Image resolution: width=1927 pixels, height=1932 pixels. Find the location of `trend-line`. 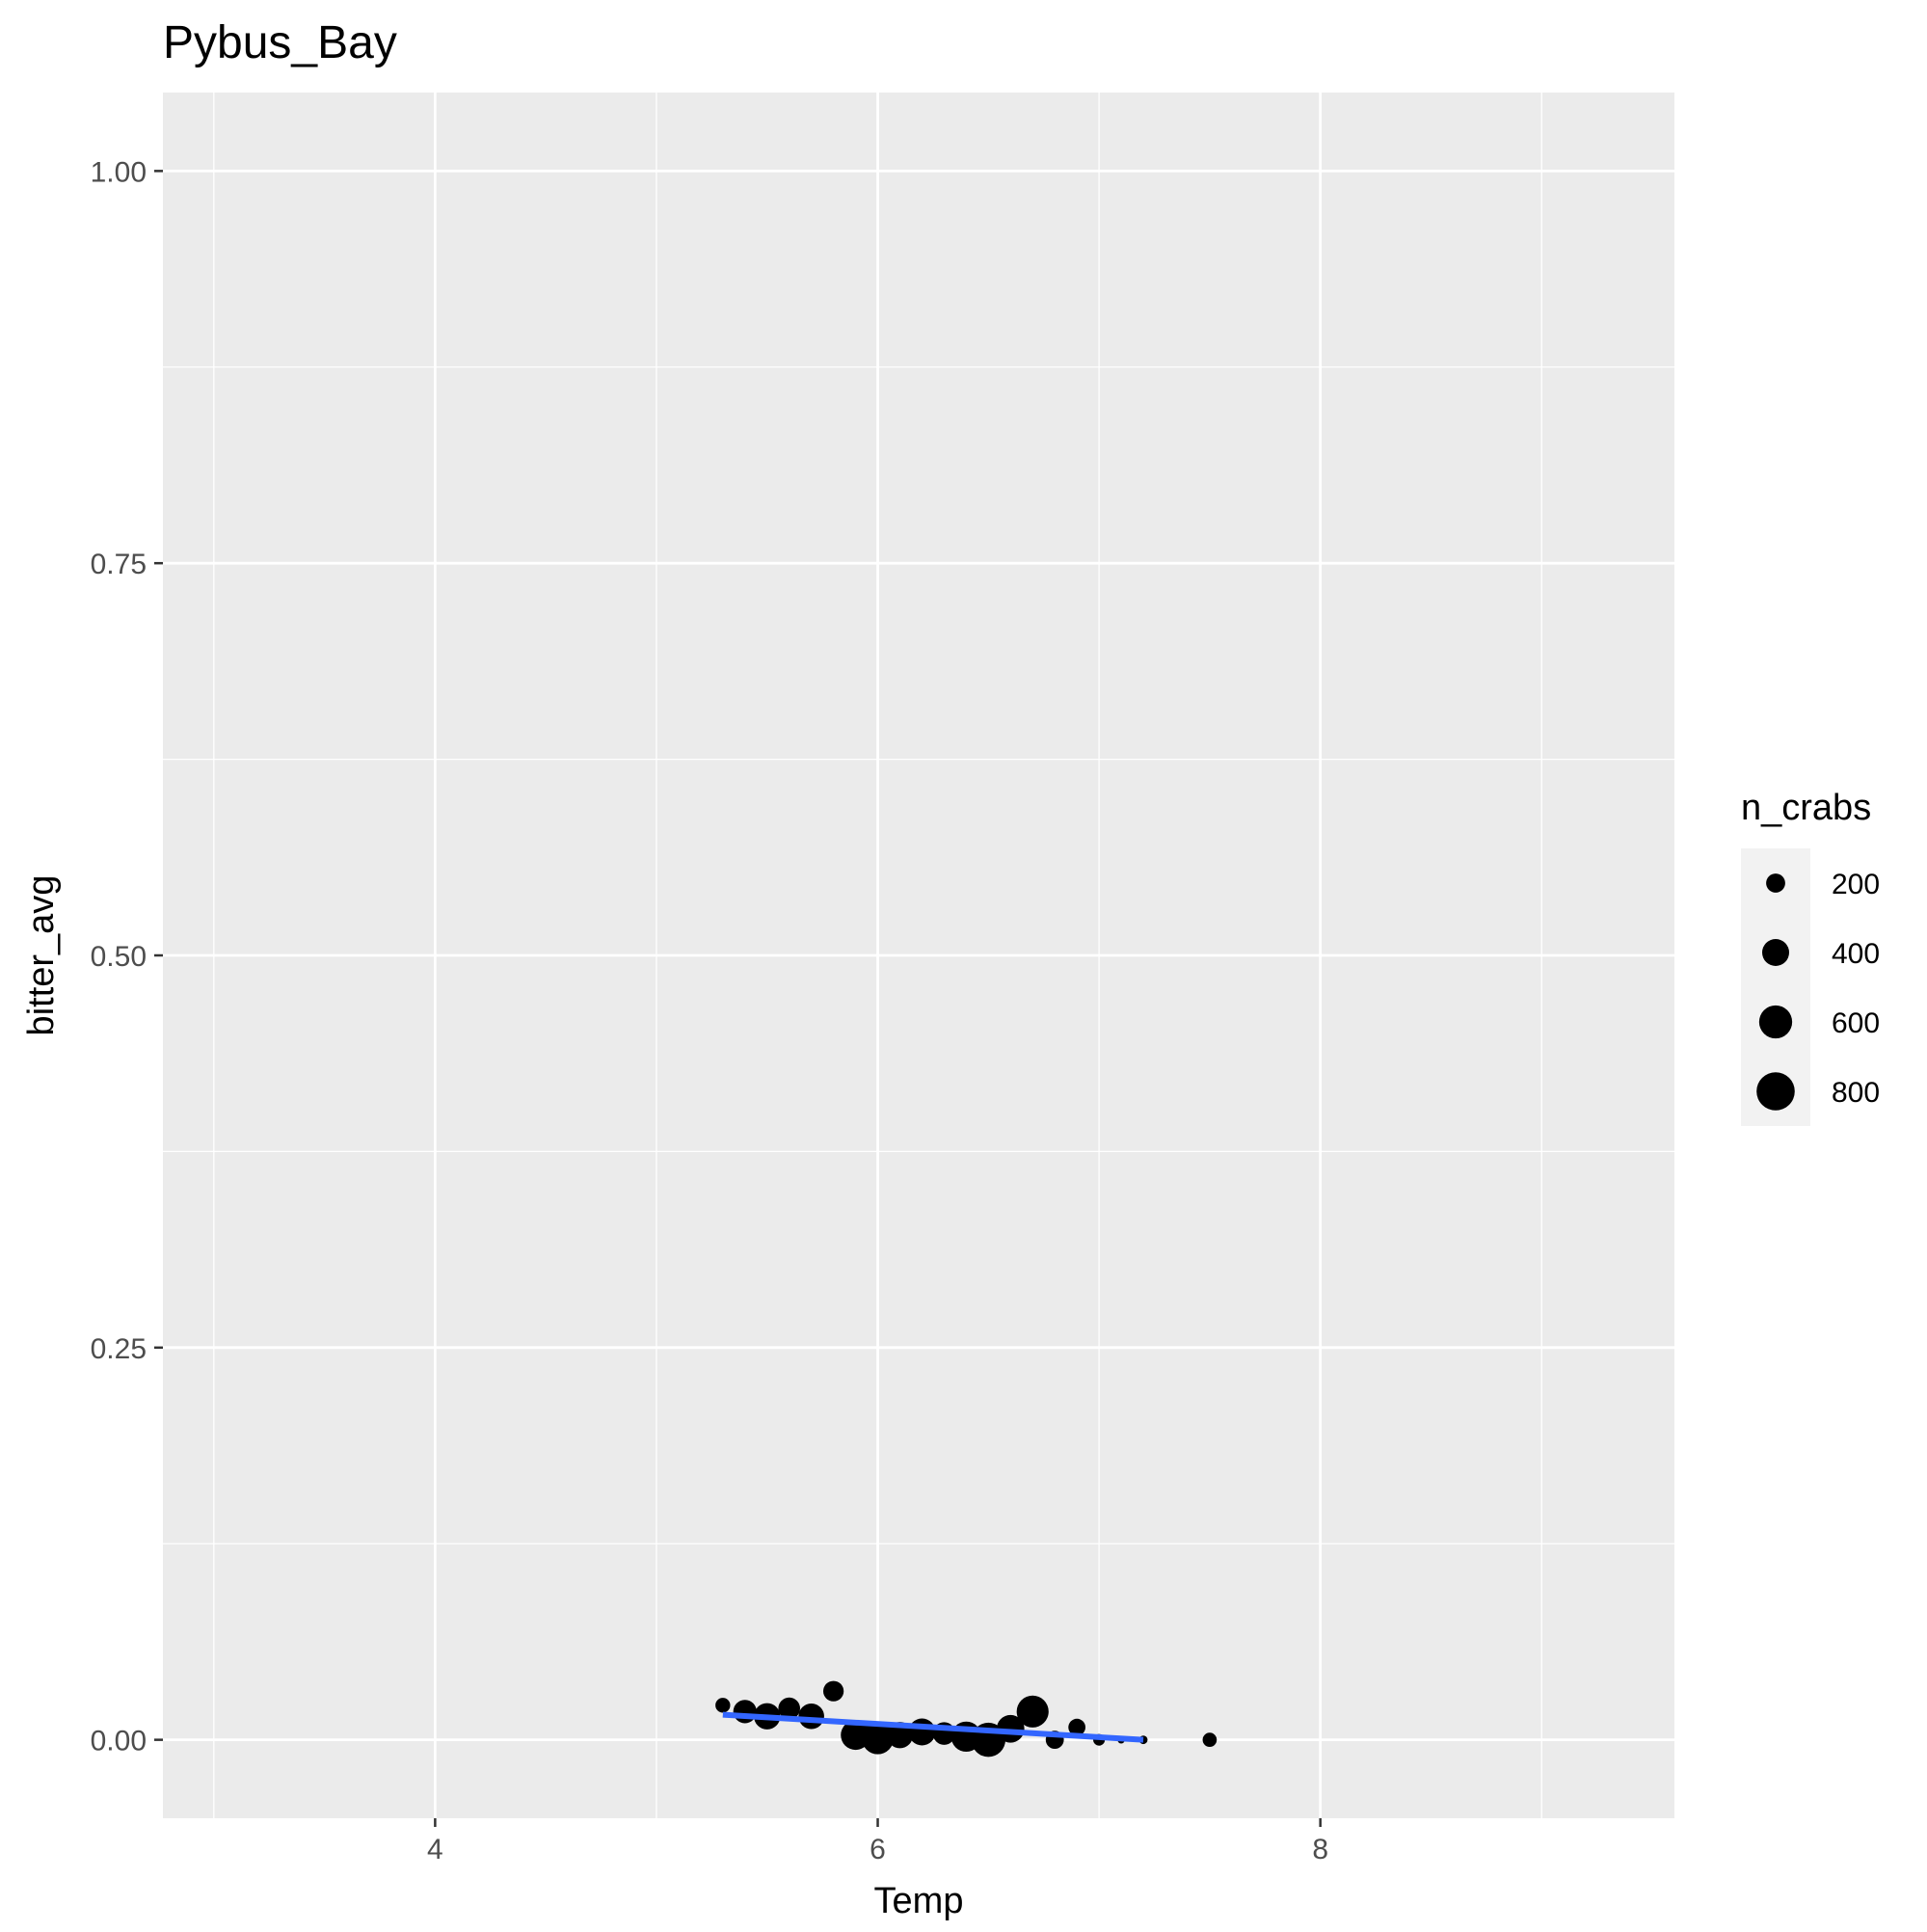

trend-line is located at coordinates (933, 1727).